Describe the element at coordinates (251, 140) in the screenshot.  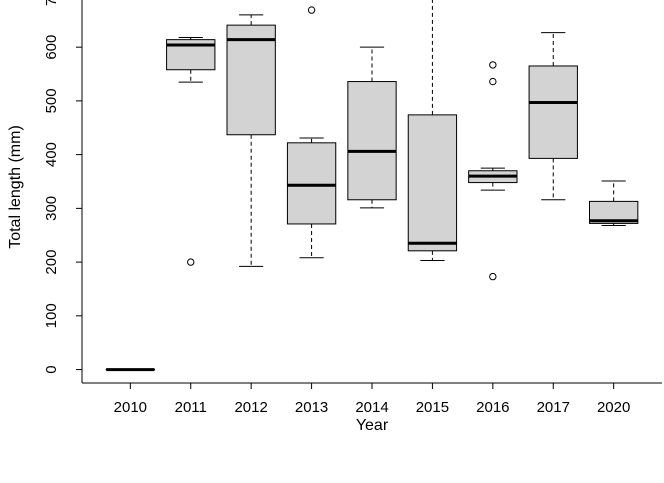
I see `box-2012` at that location.